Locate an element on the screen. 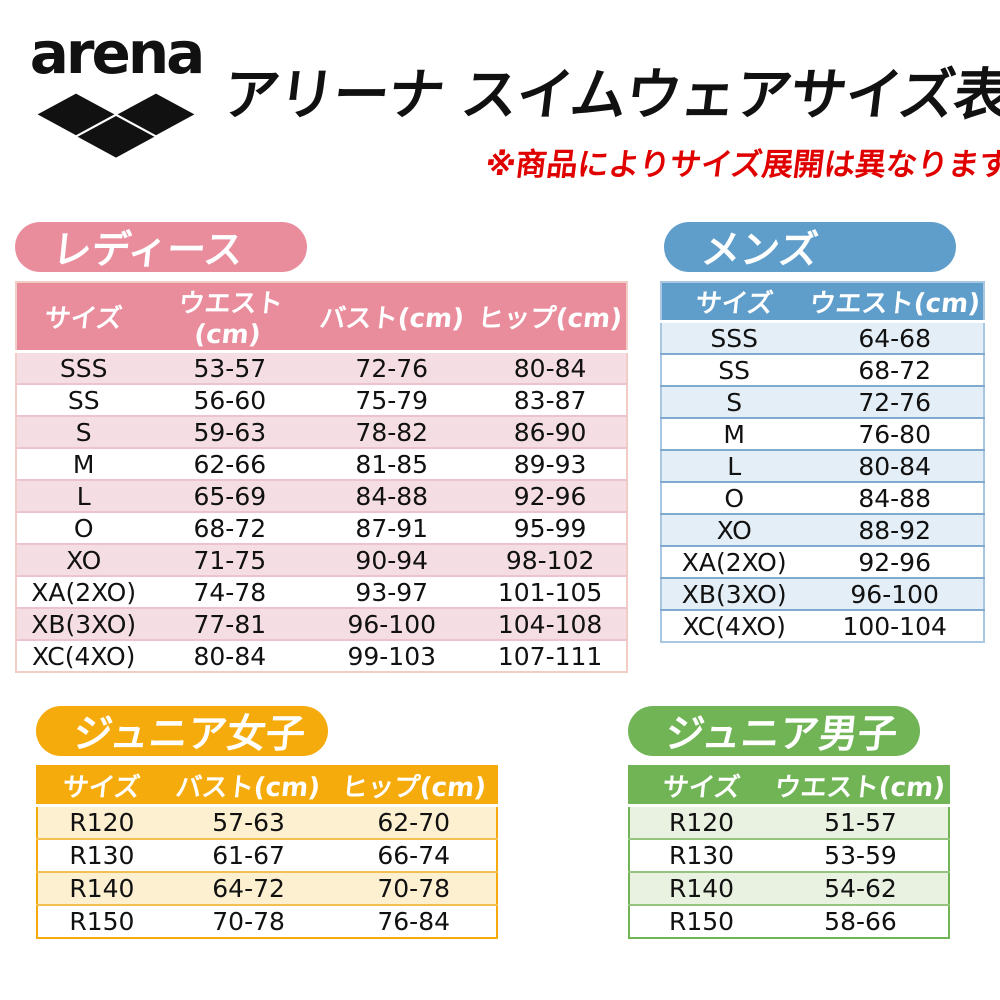 The image size is (1000, 1000). table-cell: 57-63 is located at coordinates (248, 822).